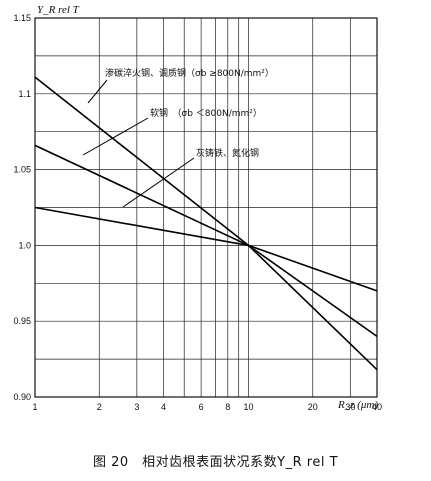  What do you see at coordinates (227, 407) in the screenshot?
I see `x-tick-label: 8` at bounding box center [227, 407].